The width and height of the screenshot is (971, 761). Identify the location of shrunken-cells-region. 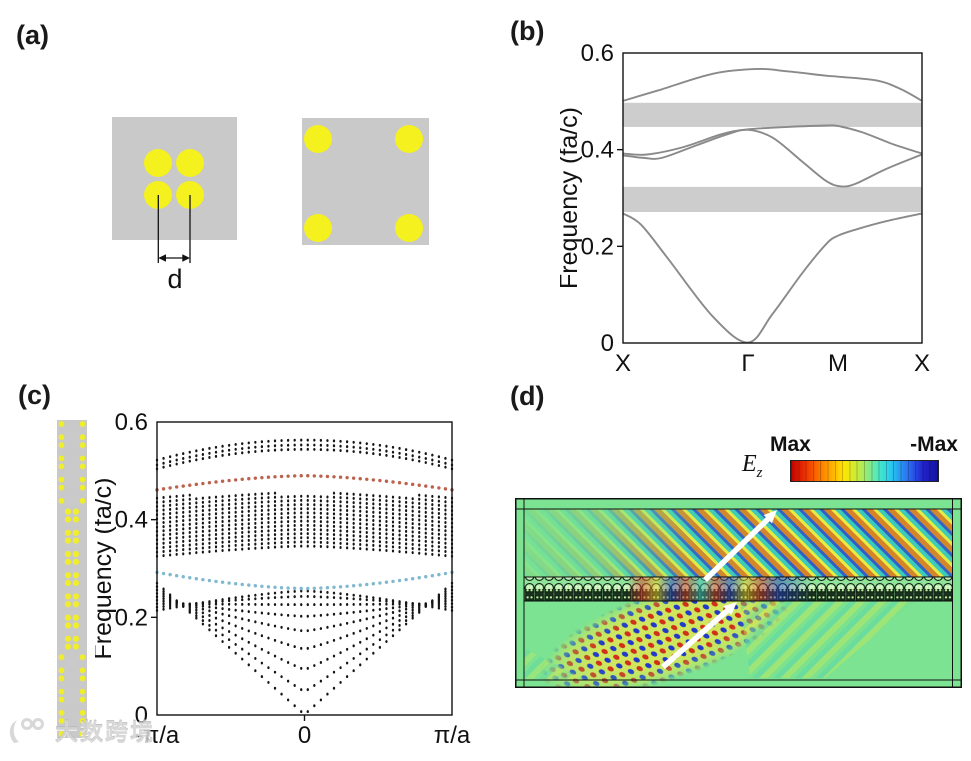
(72, 579).